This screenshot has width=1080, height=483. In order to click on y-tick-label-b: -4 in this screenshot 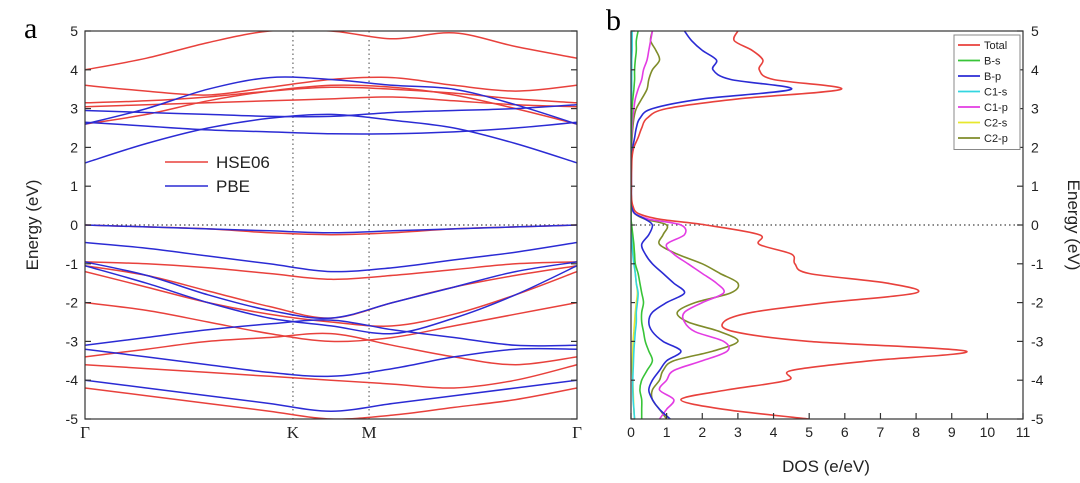, I will do `click(1037, 380)`.